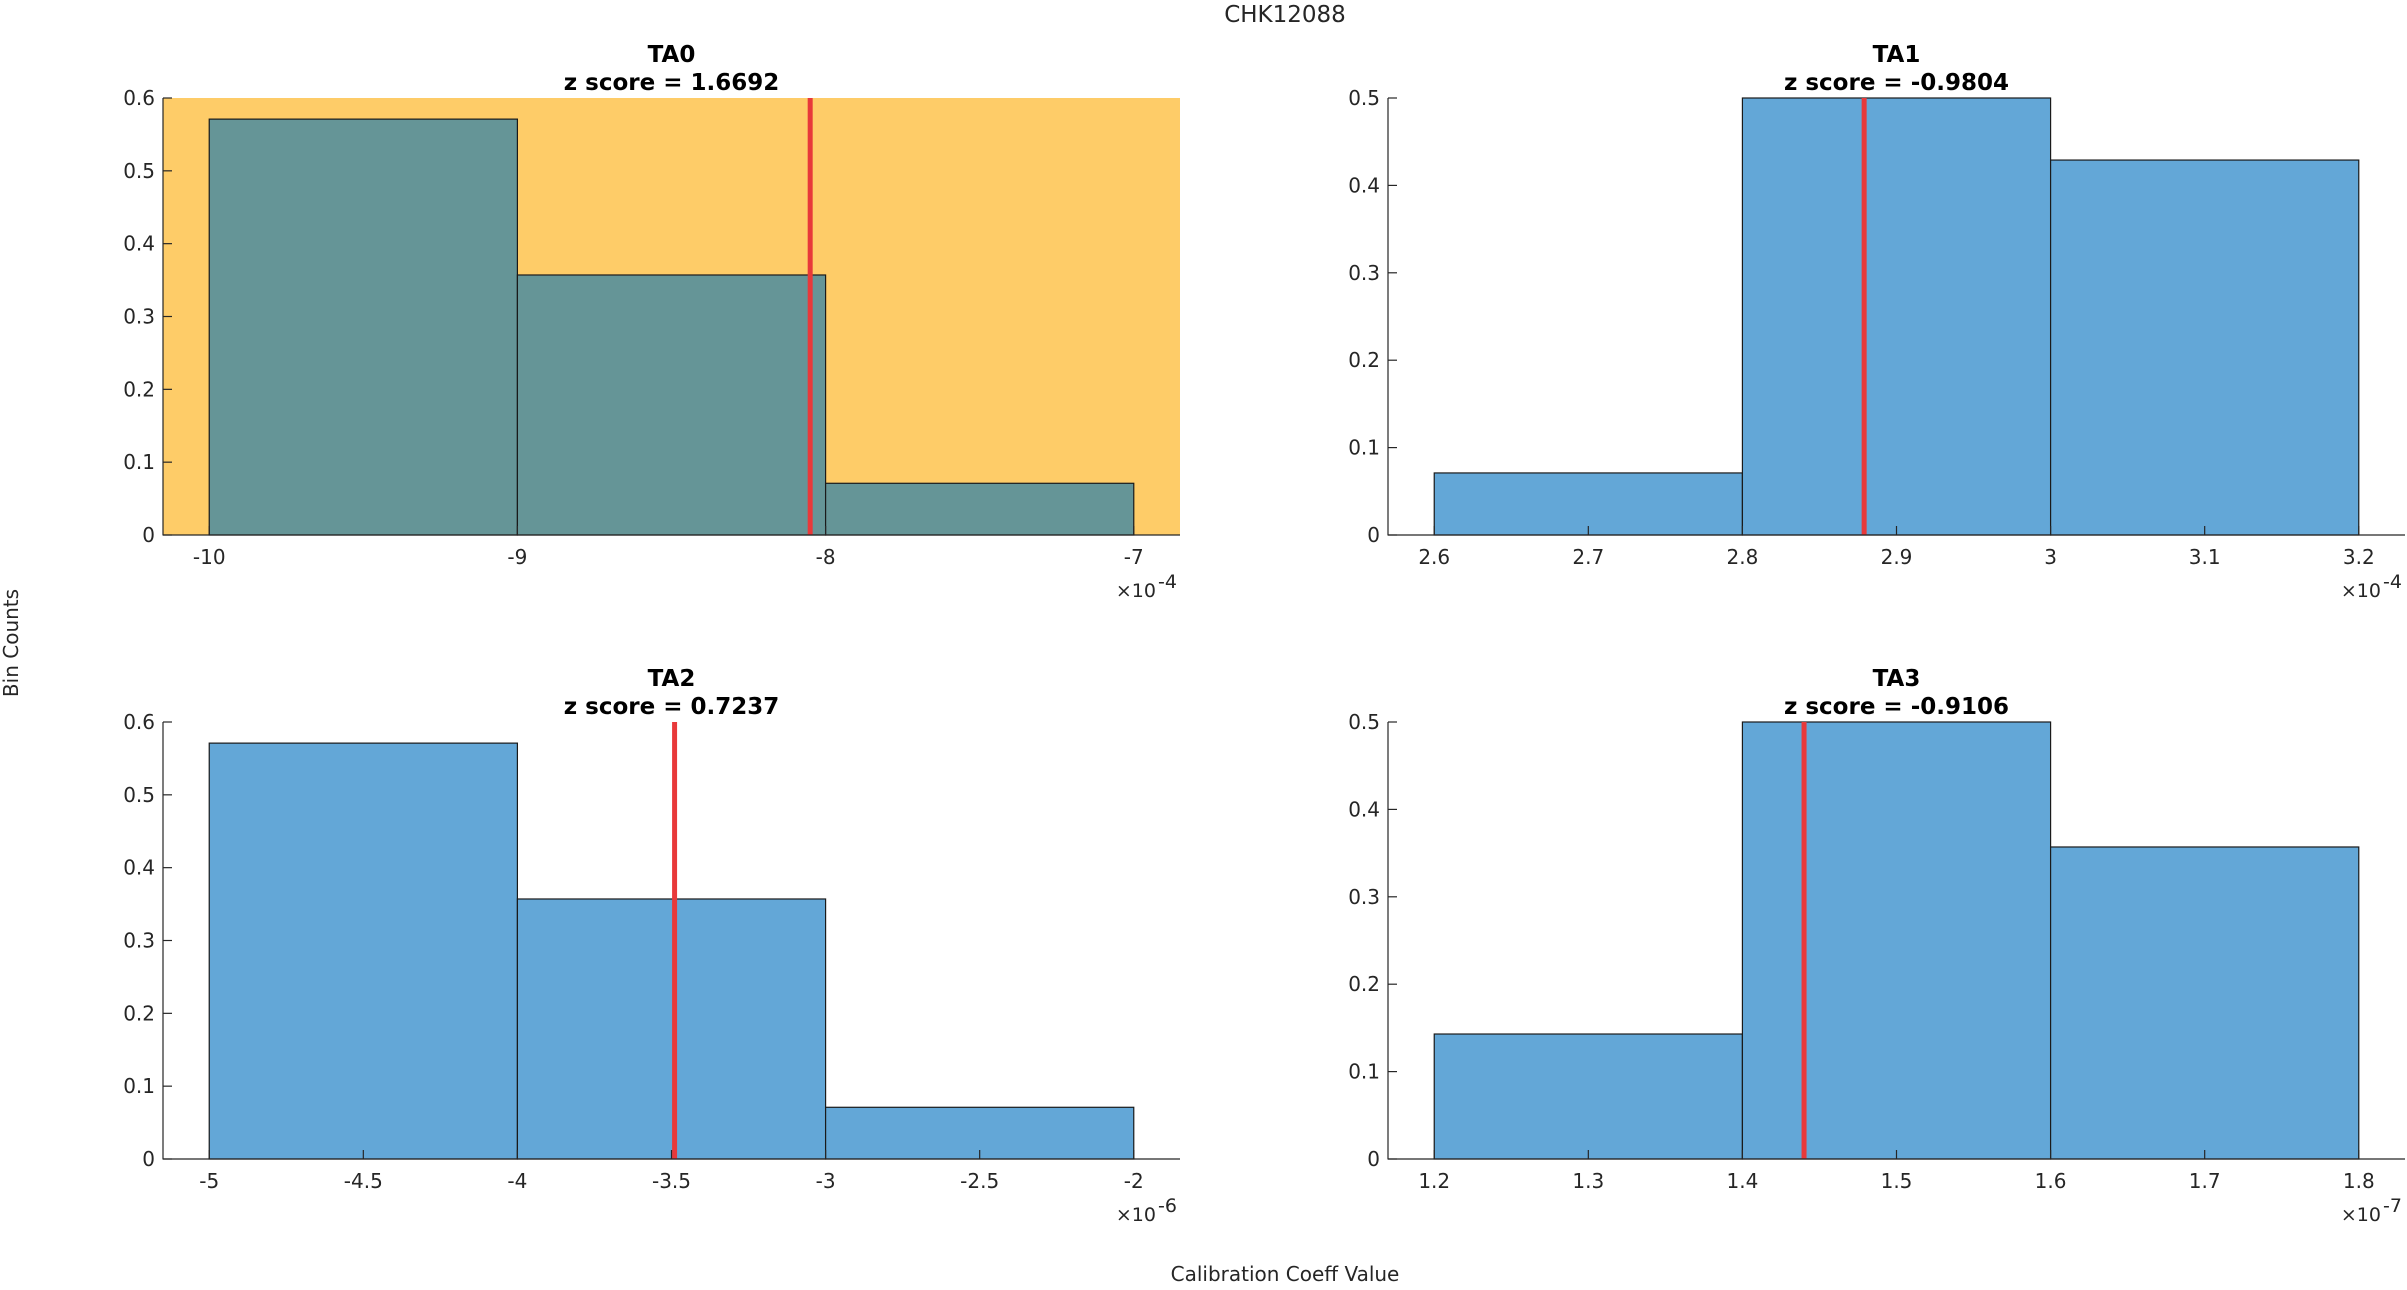 The image size is (2407, 1290). I want to click on subplot-title: TA0, so click(672, 55).